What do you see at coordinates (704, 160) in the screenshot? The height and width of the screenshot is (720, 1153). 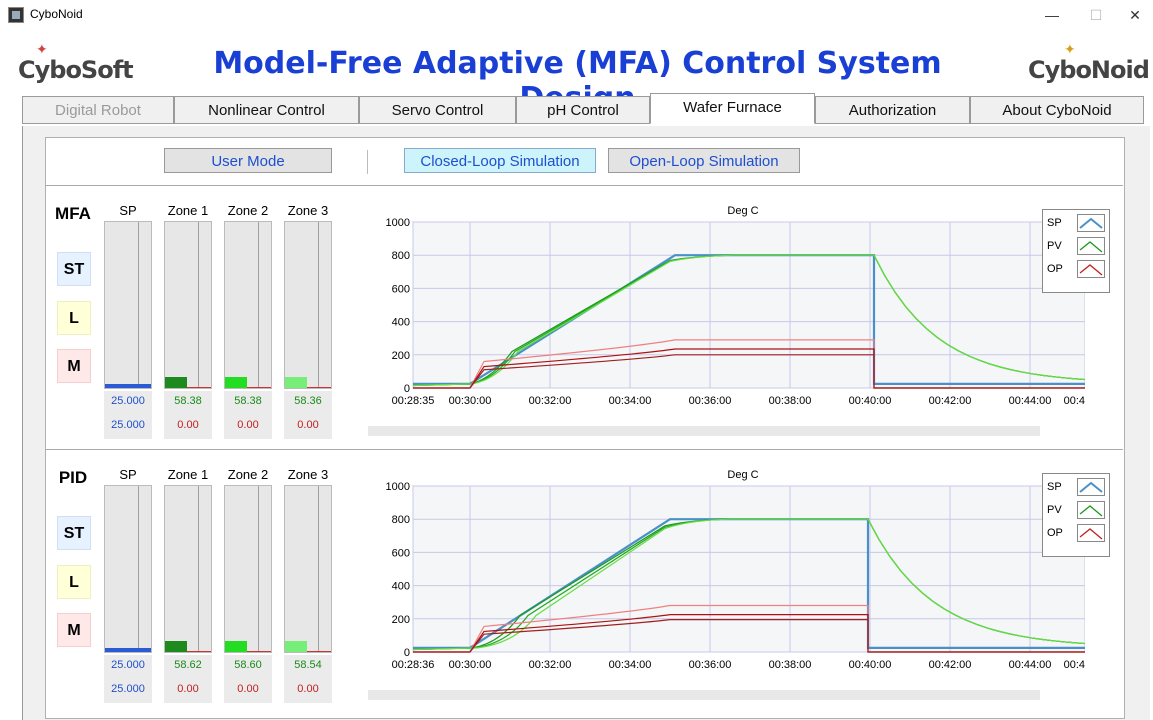 I see `open-loop-simulation-button: Open-Loop Simulation` at bounding box center [704, 160].